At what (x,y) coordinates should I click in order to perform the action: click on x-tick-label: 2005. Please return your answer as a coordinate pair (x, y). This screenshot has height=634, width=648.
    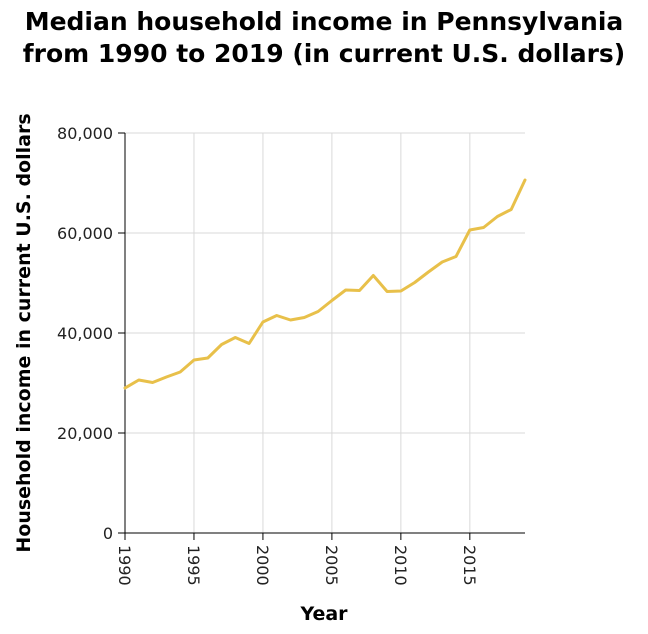
    Looking at the image, I should click on (331, 565).